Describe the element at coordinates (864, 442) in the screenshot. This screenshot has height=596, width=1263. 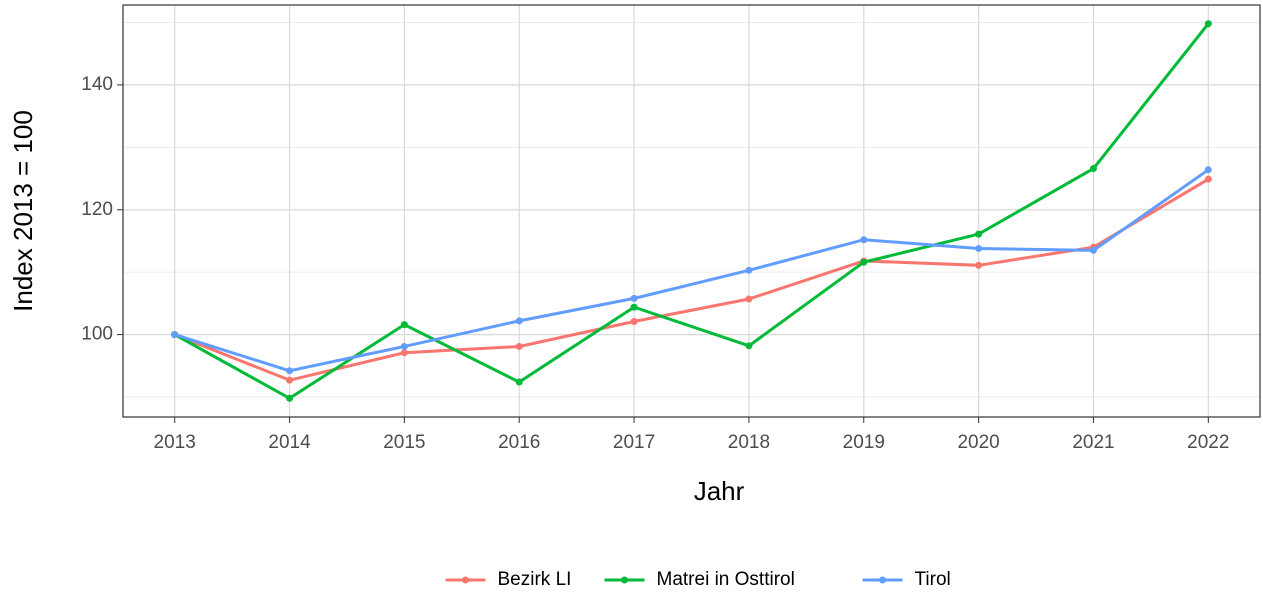
I see `x-tick-label: 2019` at that location.